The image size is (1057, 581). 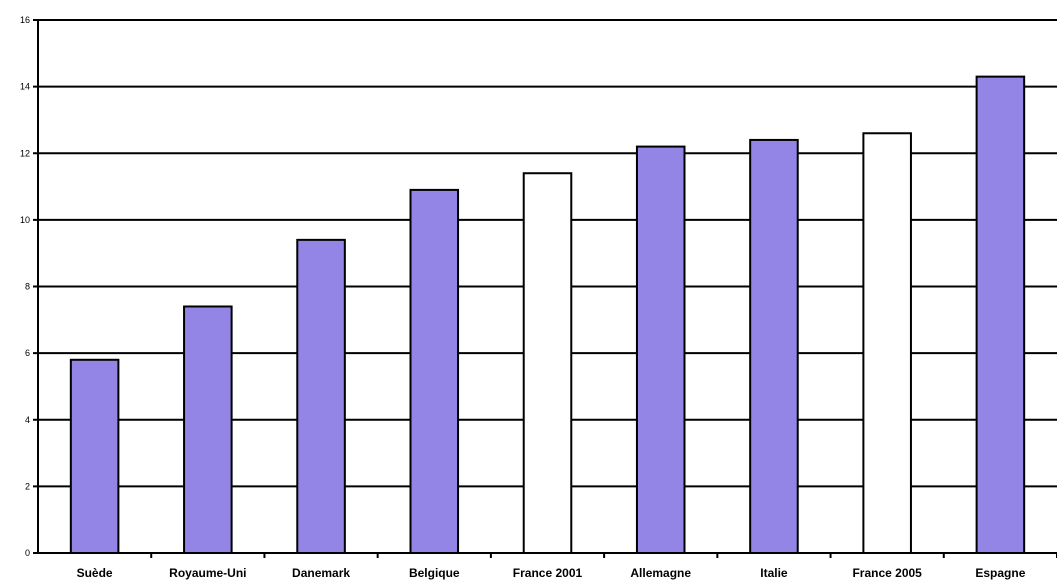 What do you see at coordinates (207, 573) in the screenshot?
I see `category-label-2: Royaume-Uni` at bounding box center [207, 573].